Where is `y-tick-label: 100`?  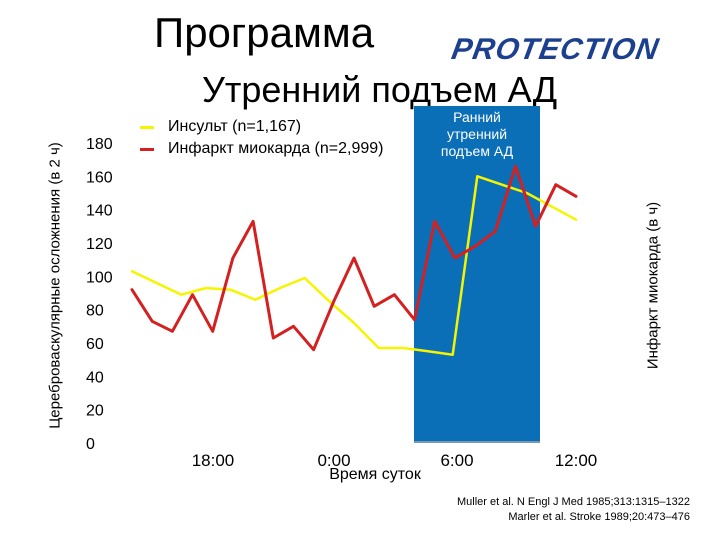
y-tick-label: 100 is located at coordinates (99, 277).